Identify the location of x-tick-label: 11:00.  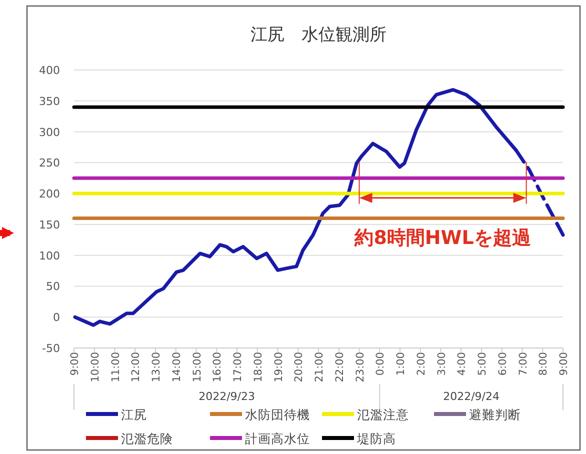
(116, 367).